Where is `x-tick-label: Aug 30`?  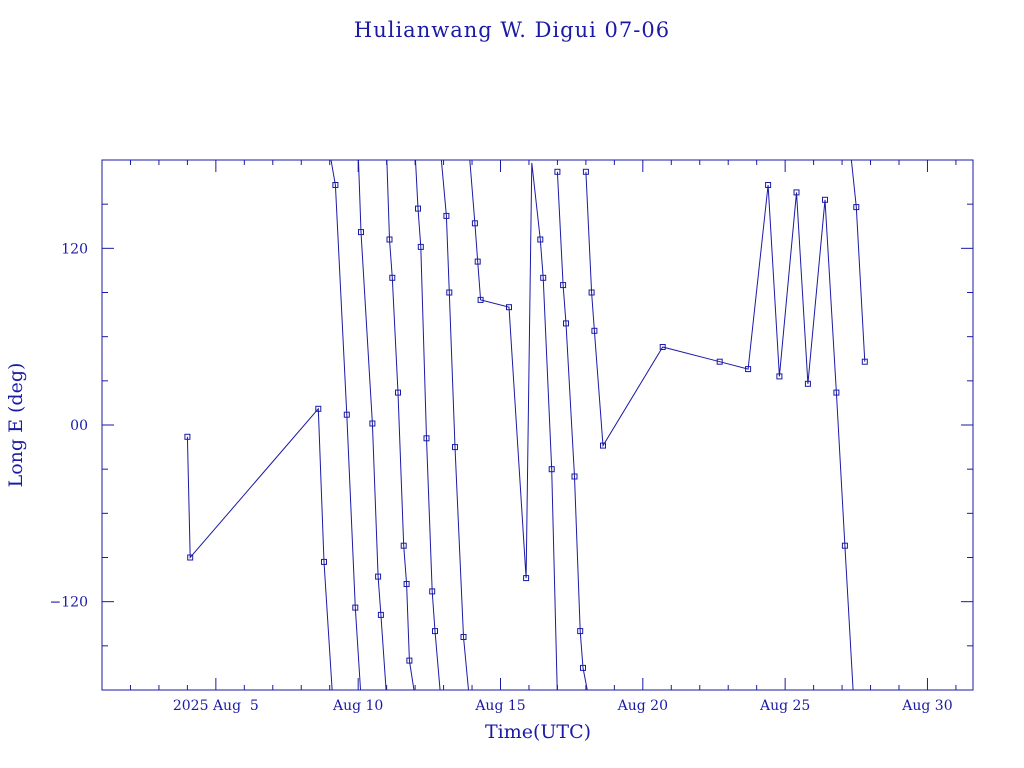
x-tick-label: Aug 30 is located at coordinates (926, 706).